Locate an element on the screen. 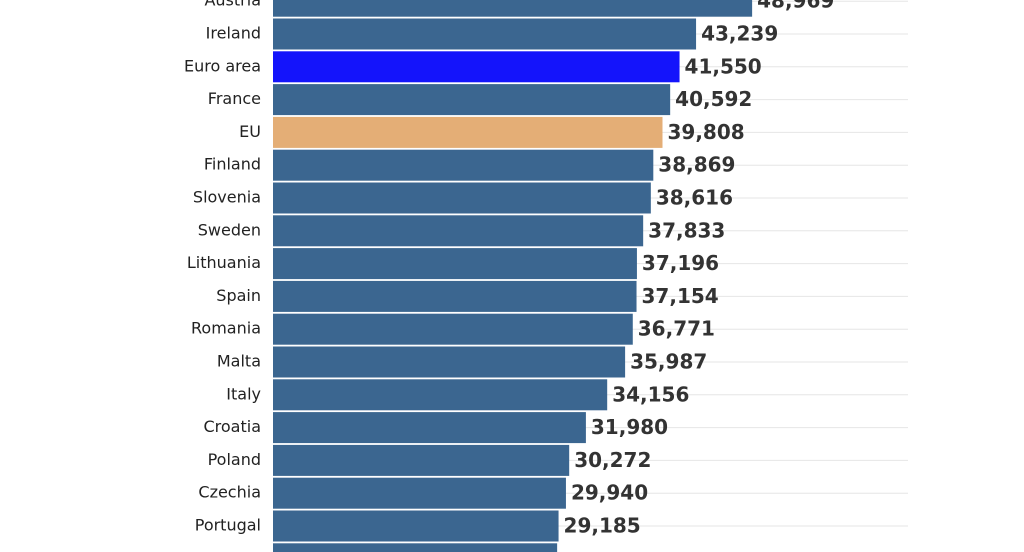  category-label: Italy is located at coordinates (243, 393).